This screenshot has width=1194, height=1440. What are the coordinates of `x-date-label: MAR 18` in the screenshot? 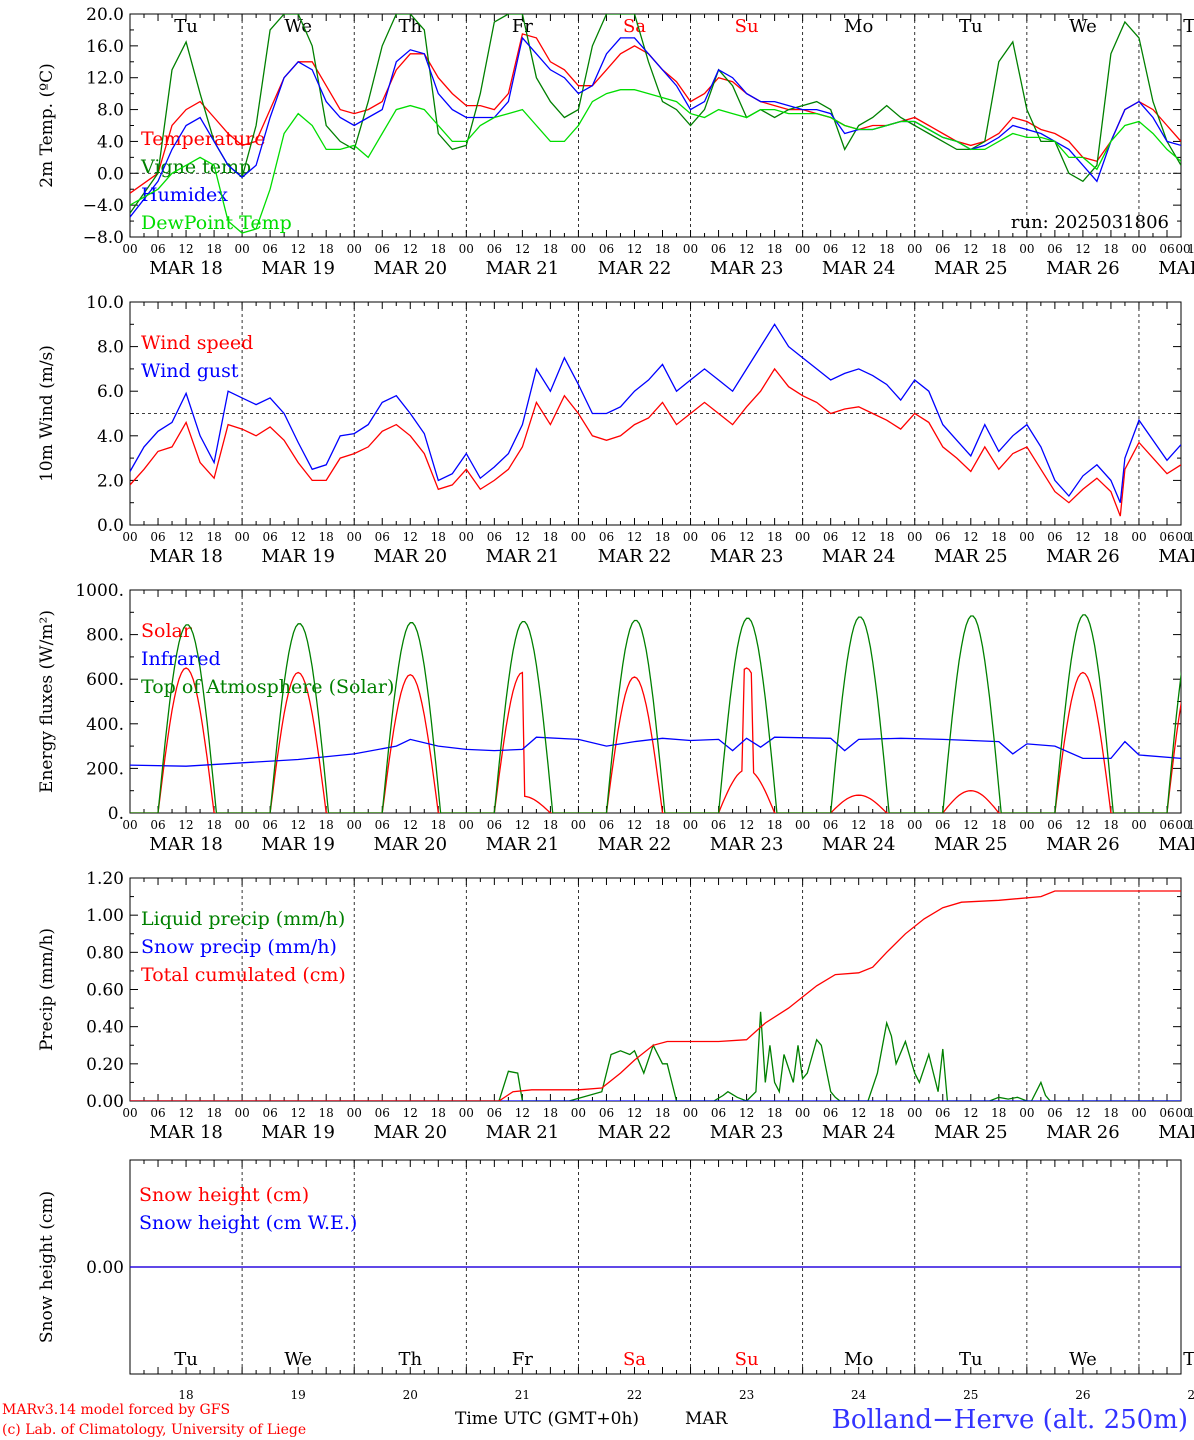 It's located at (186, 268).